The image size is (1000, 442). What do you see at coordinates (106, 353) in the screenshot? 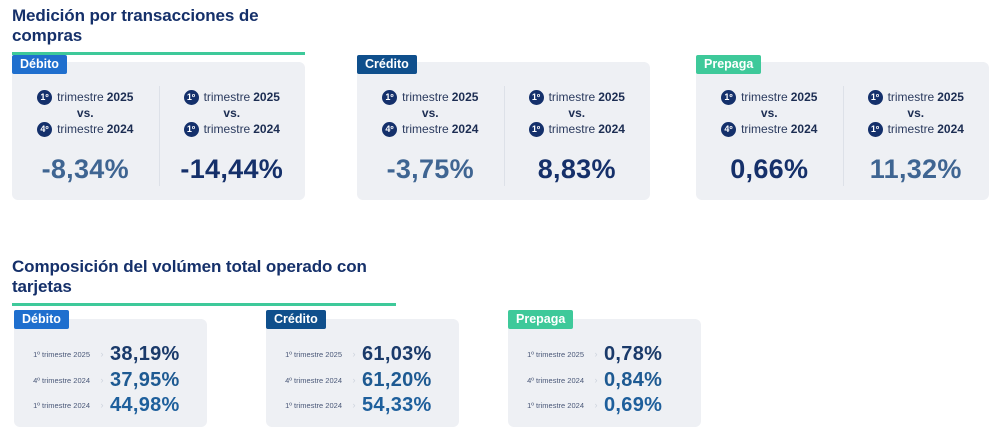
I see `composition-row: 1º trimestre 2025 › 38,19%` at bounding box center [106, 353].